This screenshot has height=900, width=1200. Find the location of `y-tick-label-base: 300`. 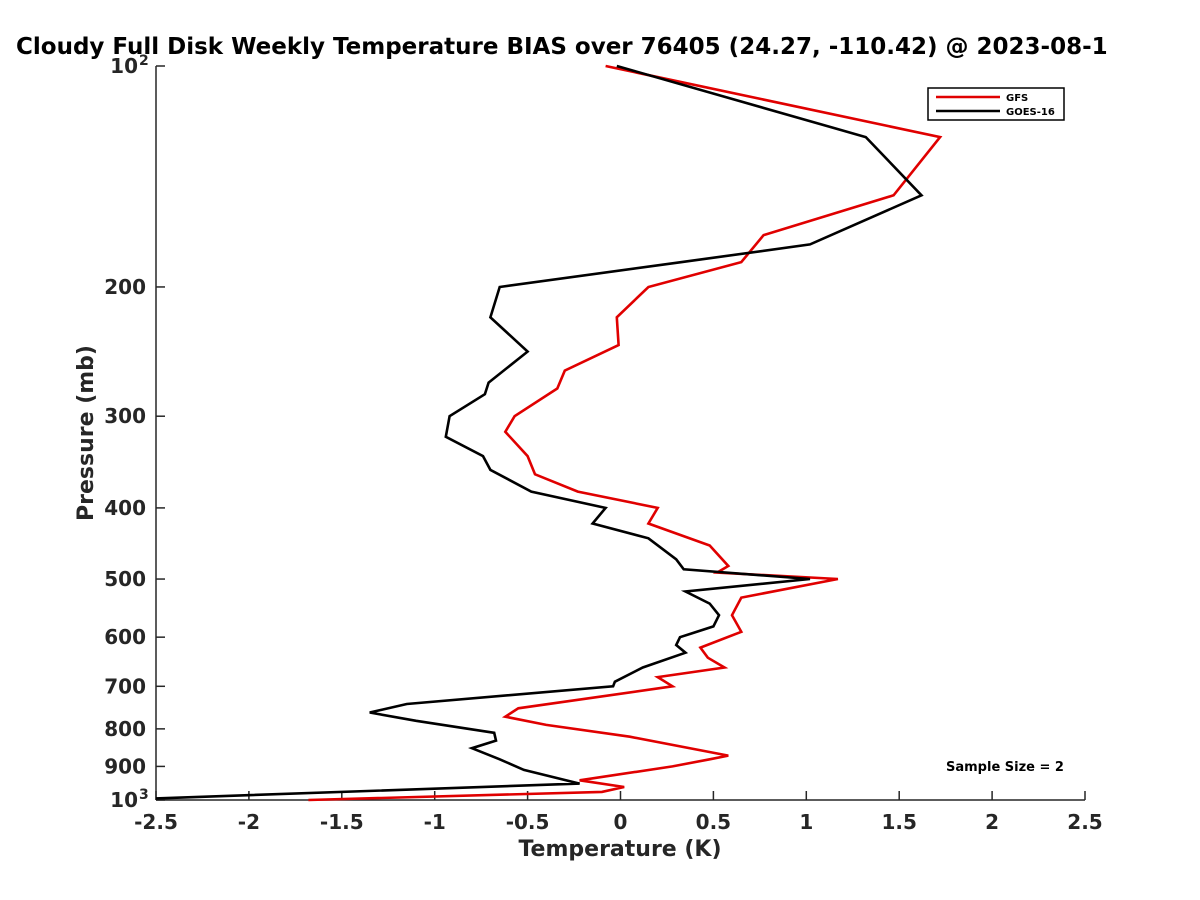

y-tick-label-base: 300 is located at coordinates (125, 416).